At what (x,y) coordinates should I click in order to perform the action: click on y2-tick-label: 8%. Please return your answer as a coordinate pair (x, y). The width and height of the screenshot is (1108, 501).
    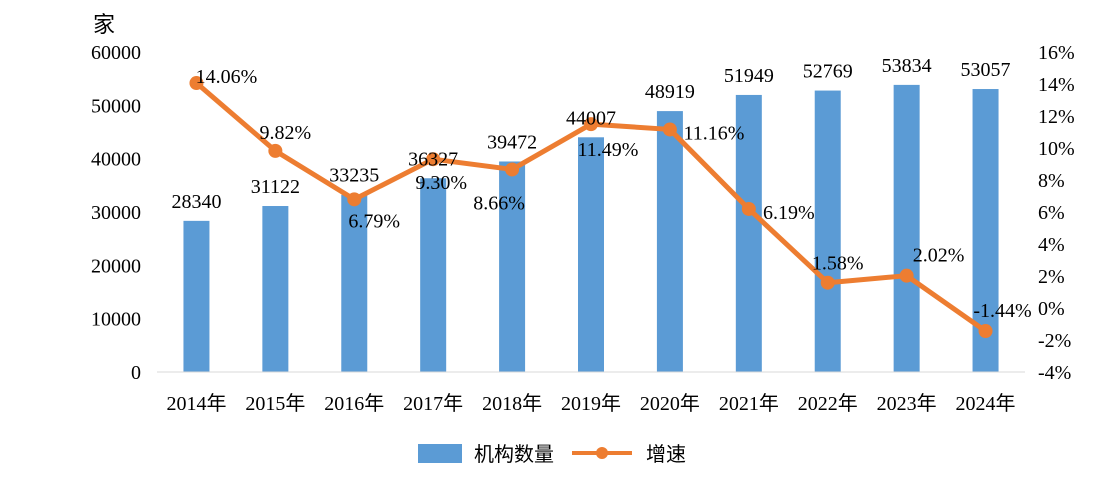
    Looking at the image, I should click on (1051, 181).